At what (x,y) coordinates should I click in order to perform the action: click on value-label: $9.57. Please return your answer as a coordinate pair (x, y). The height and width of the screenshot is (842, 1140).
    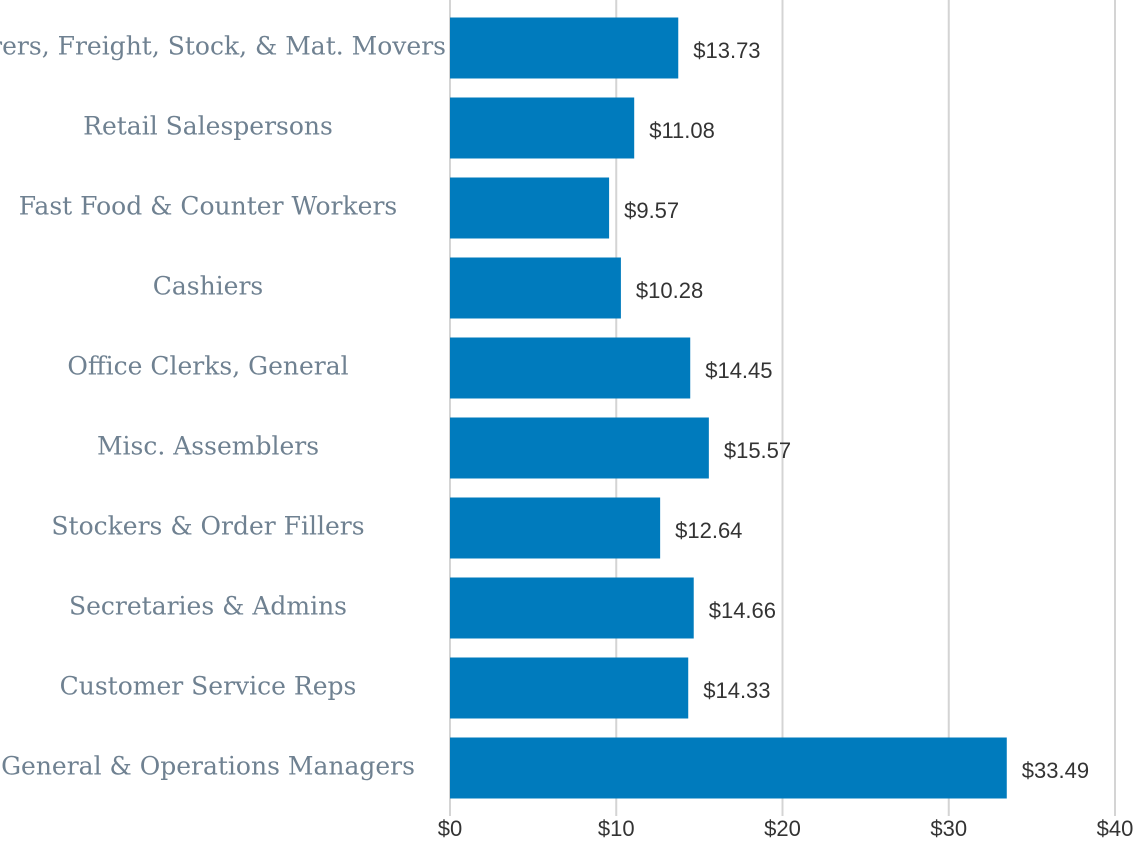
    Looking at the image, I should click on (651, 210).